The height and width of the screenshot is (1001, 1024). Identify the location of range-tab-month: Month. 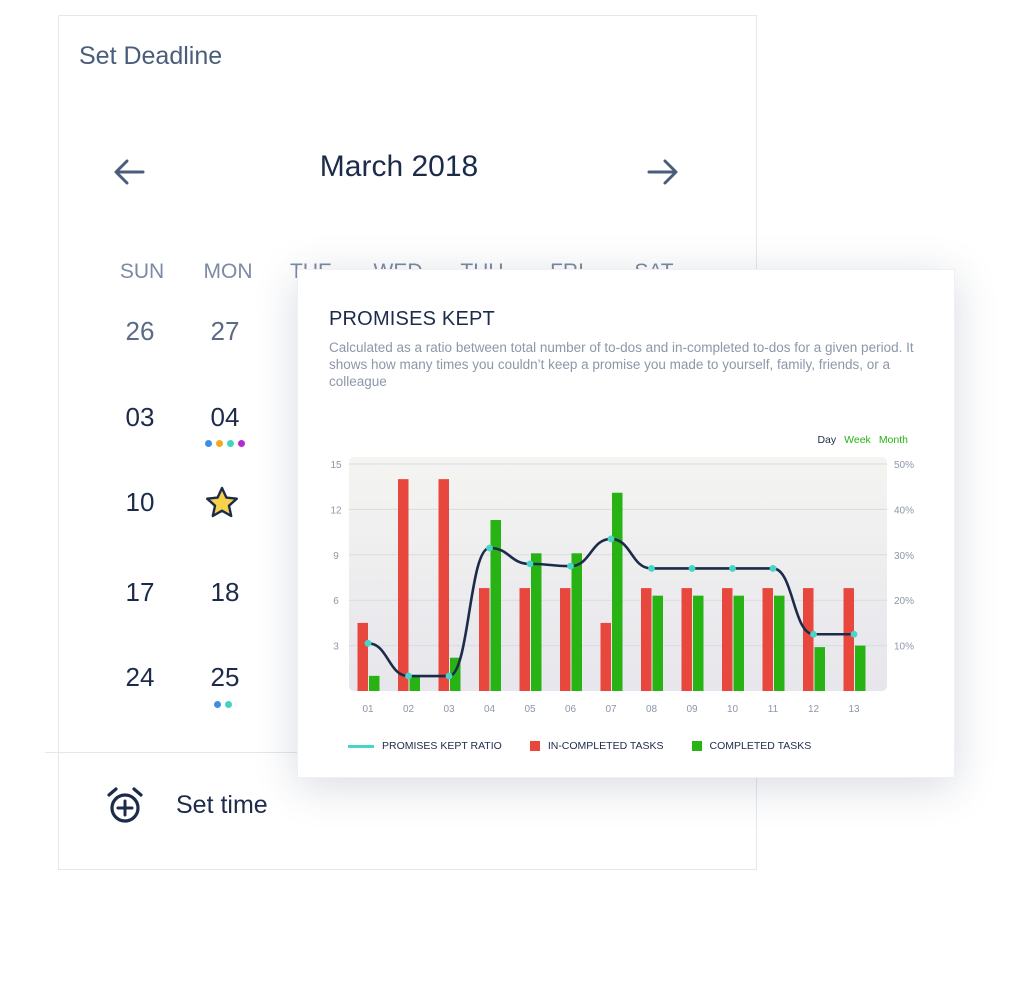
(893, 440).